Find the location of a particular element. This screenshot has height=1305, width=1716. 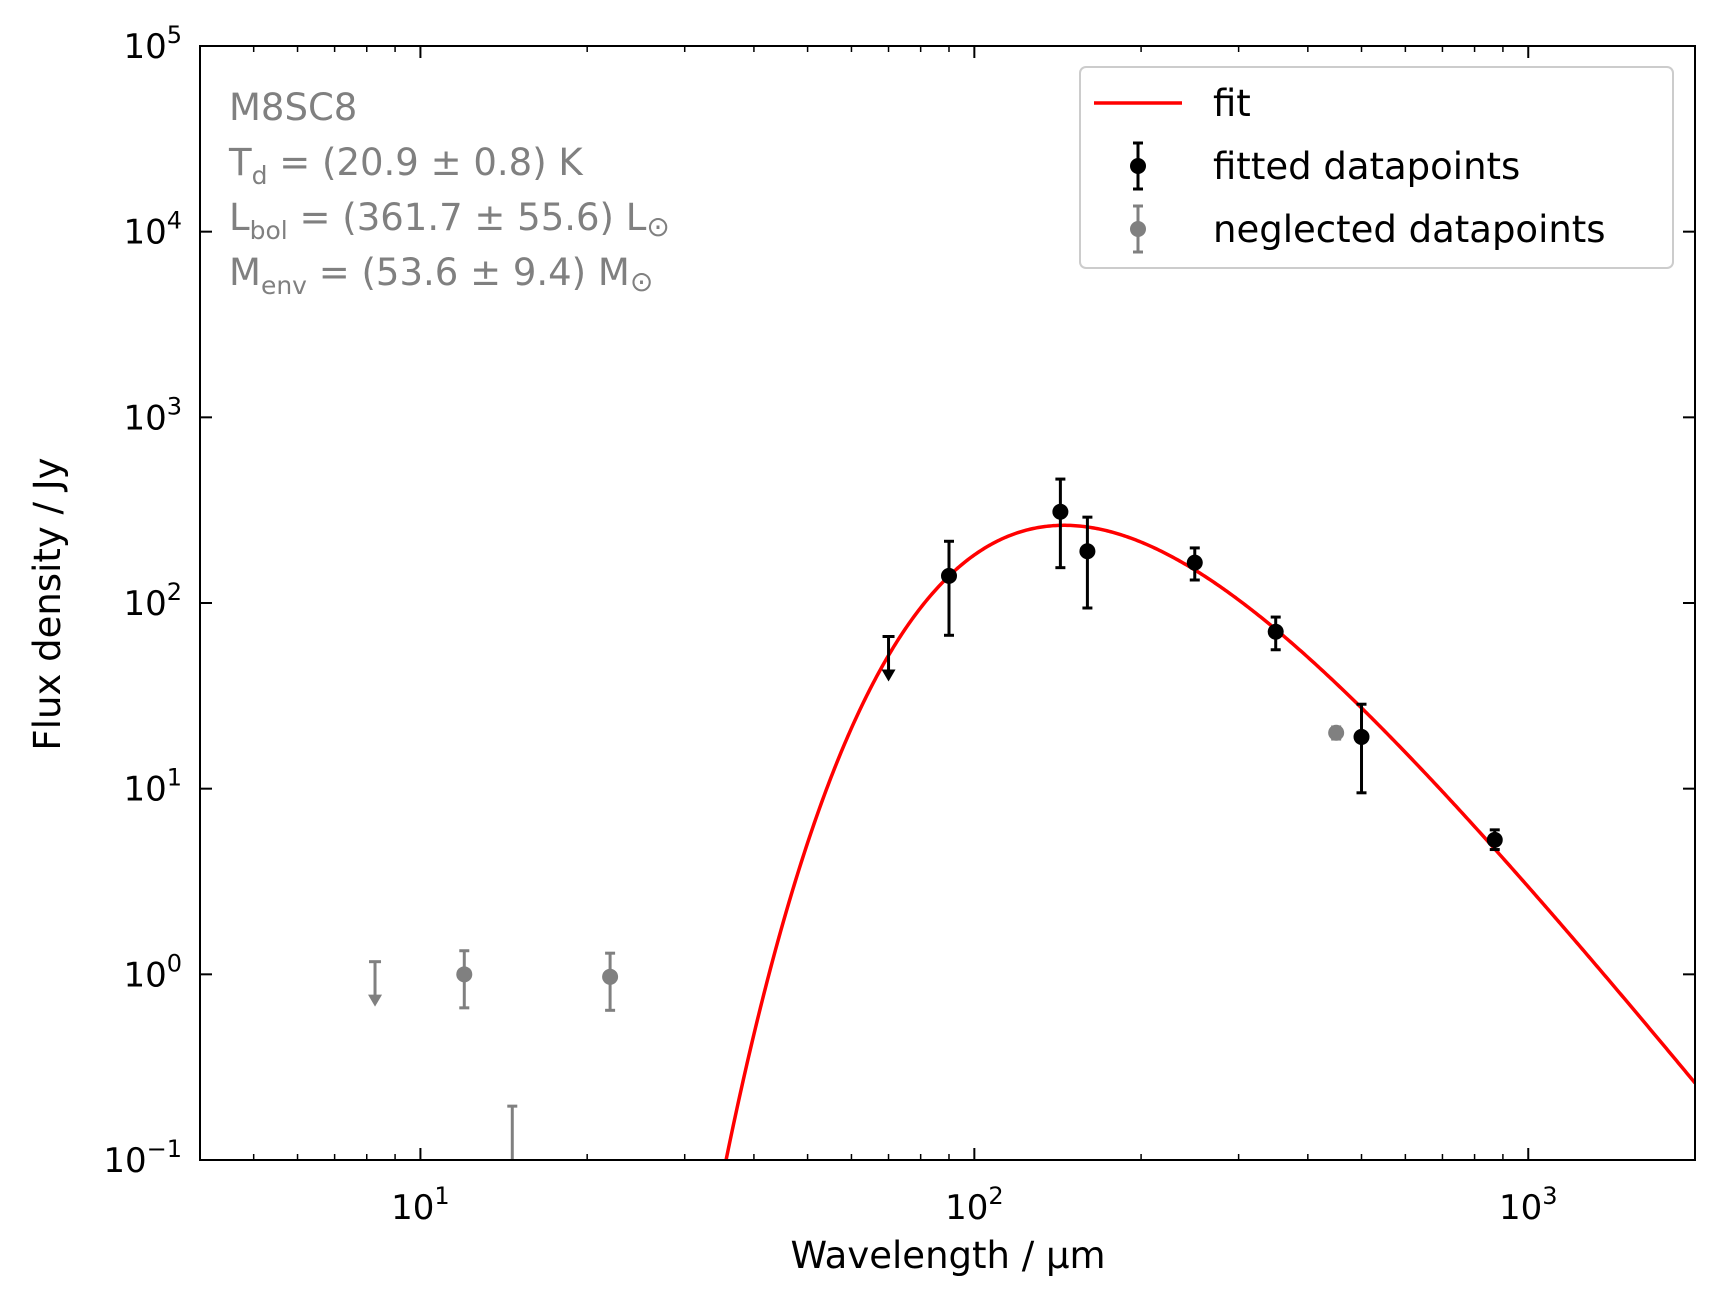

fitted-upper-limit-arrow is located at coordinates (888, 675).